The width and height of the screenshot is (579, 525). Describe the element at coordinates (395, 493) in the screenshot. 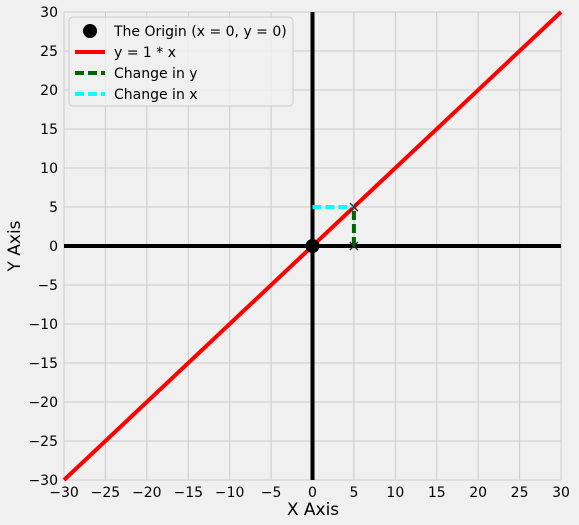

I see `x-tick-label: 10` at that location.